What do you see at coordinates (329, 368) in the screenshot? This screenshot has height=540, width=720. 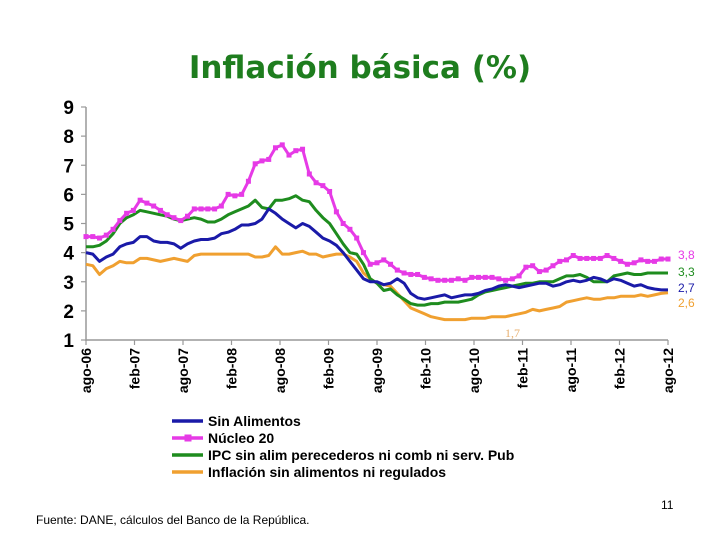 I see `x-tick-label: feb-09` at bounding box center [329, 368].